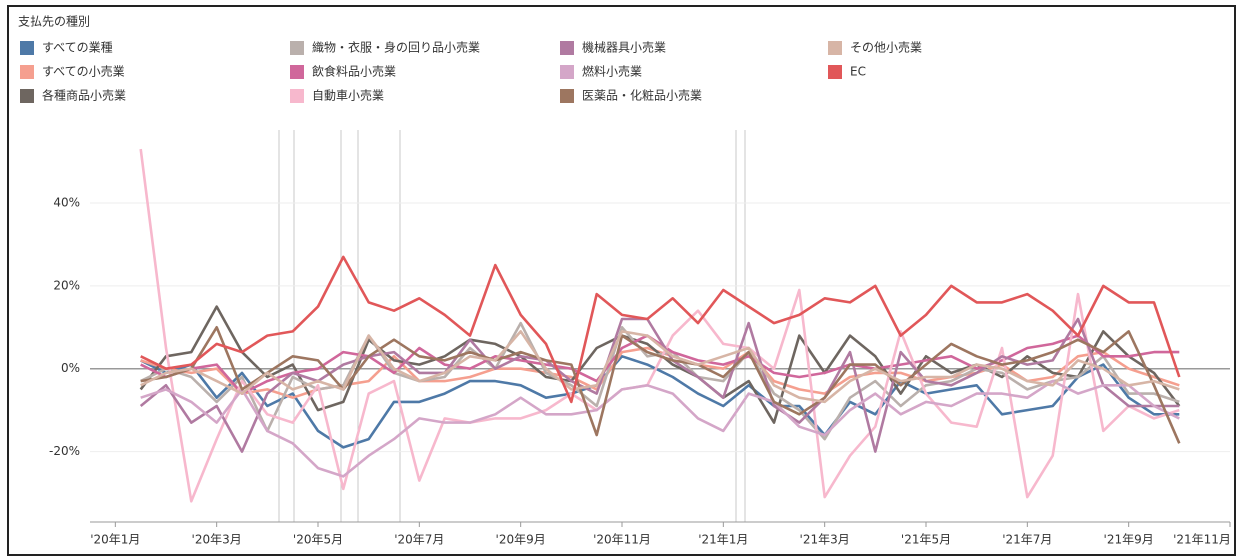  What do you see at coordinates (77, 48) in the screenshot?
I see `legend-label: すべての業種` at bounding box center [77, 48].